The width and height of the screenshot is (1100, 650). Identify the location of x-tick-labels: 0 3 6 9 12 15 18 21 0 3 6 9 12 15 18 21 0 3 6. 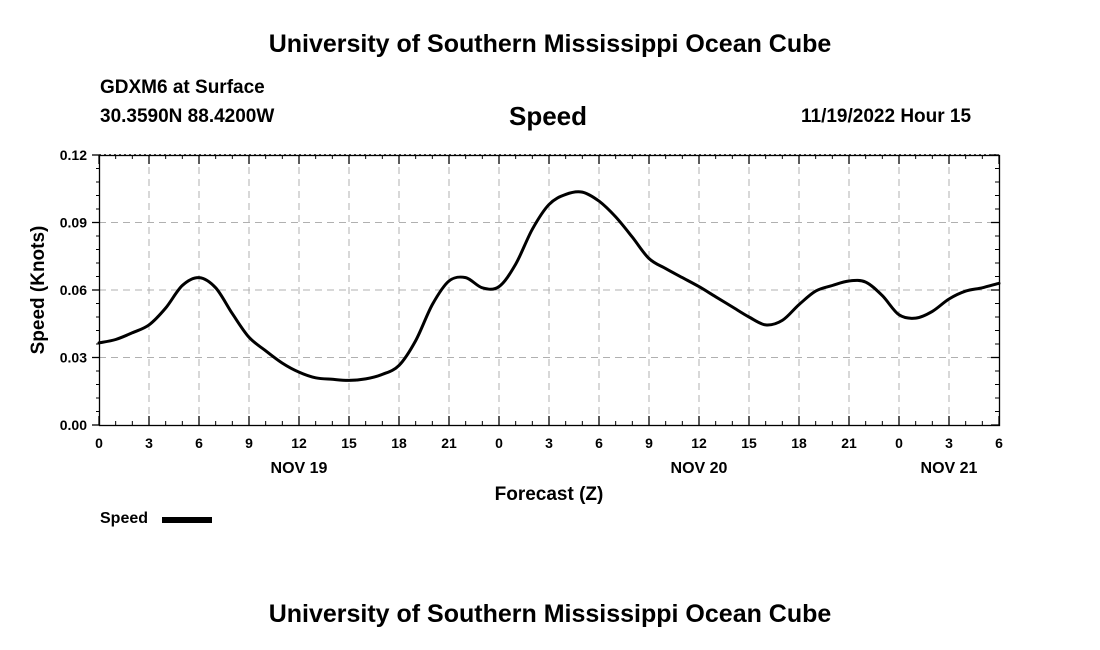
(549, 443).